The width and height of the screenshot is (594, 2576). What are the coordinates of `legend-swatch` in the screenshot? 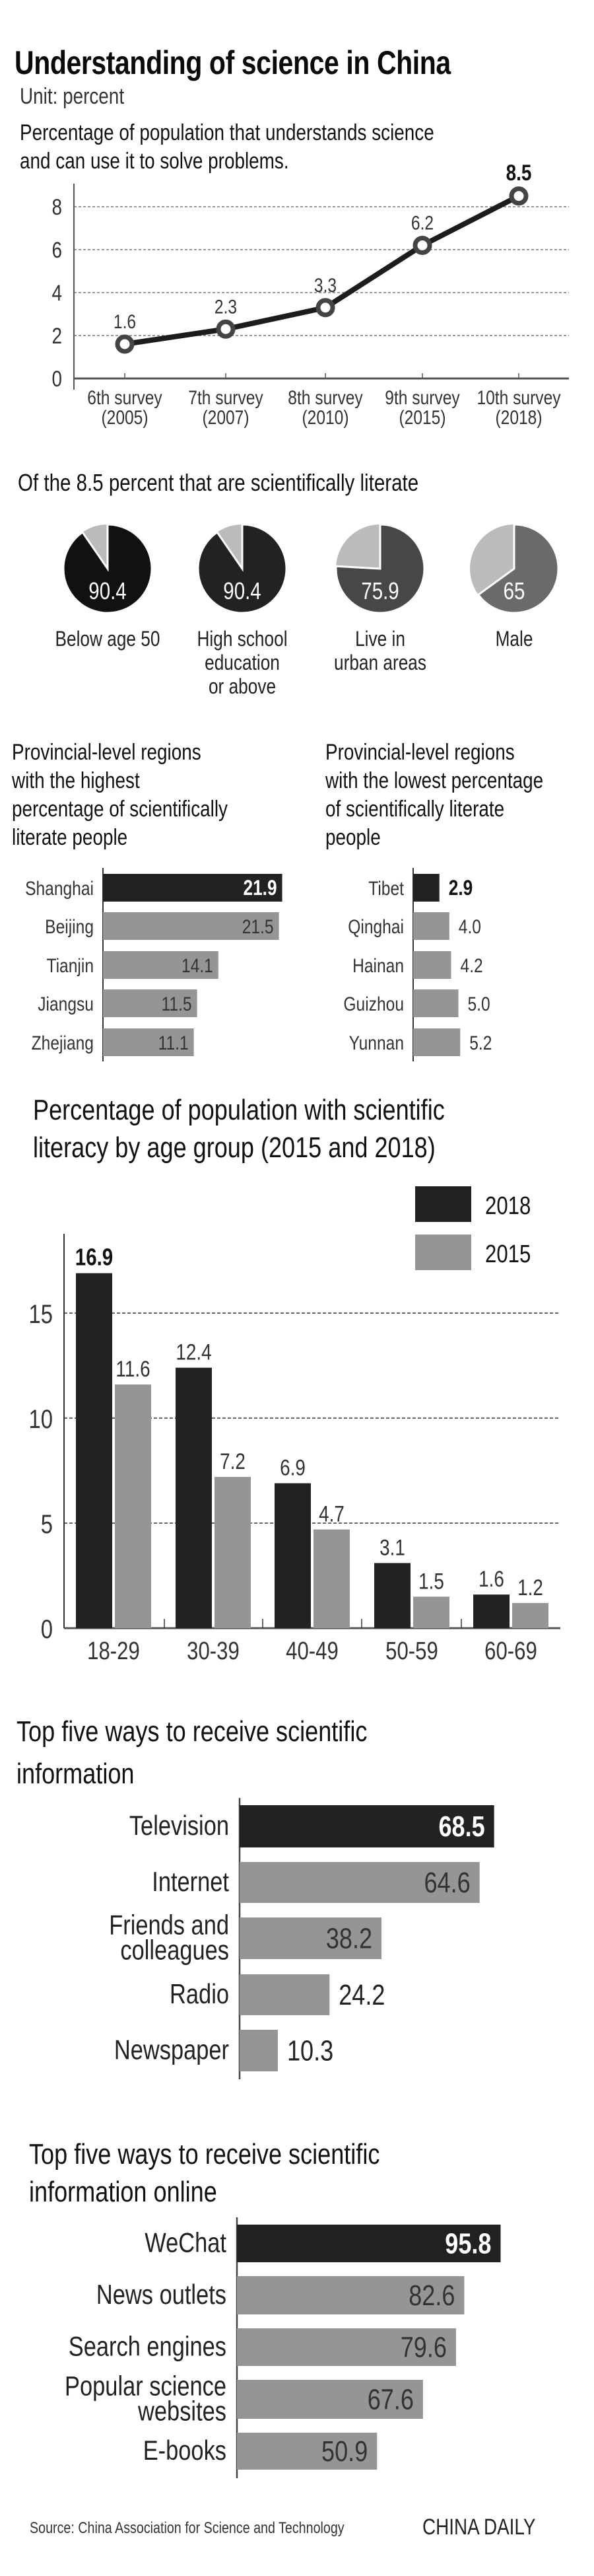 It's located at (443, 1252).